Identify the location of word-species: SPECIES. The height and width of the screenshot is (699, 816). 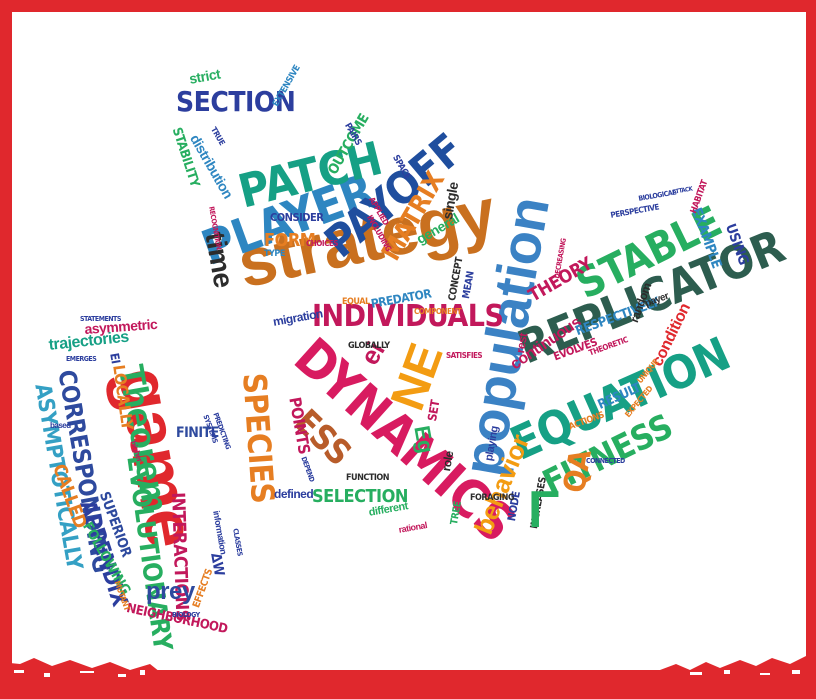
(259, 438).